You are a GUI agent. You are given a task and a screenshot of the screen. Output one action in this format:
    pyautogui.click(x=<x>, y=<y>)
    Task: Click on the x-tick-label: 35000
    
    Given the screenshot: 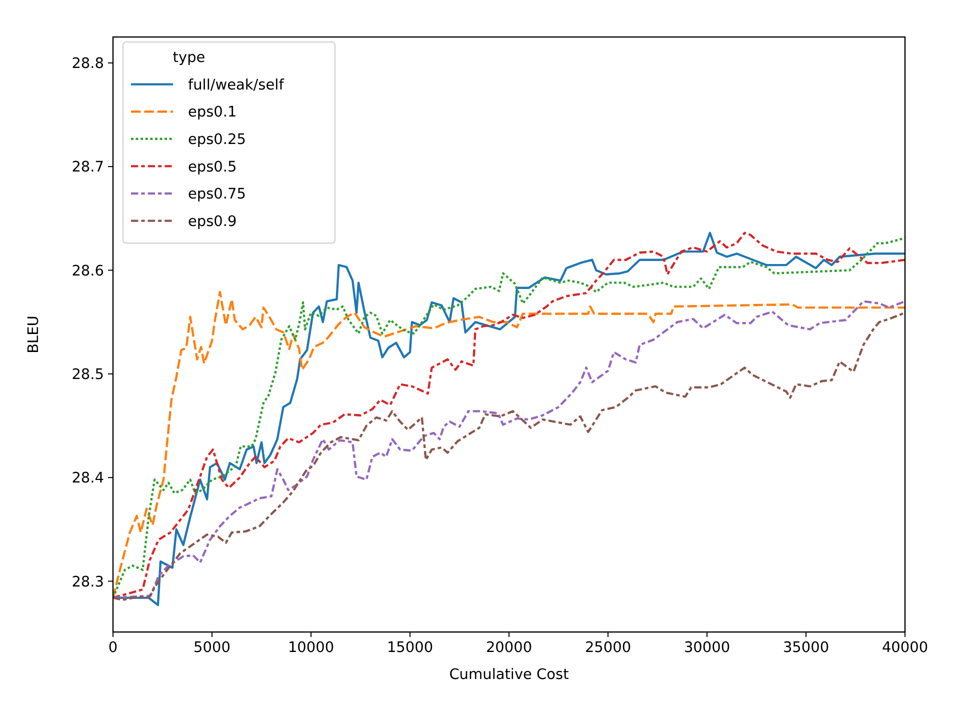 What is the action you would take?
    pyautogui.click(x=806, y=648)
    